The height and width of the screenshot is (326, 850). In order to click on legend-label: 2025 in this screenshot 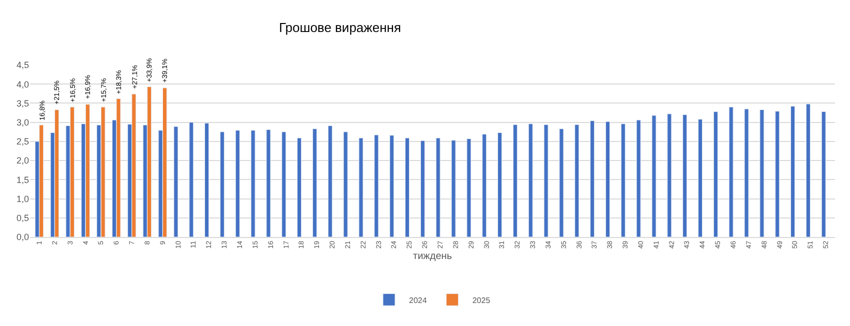, I will do `click(481, 300)`.